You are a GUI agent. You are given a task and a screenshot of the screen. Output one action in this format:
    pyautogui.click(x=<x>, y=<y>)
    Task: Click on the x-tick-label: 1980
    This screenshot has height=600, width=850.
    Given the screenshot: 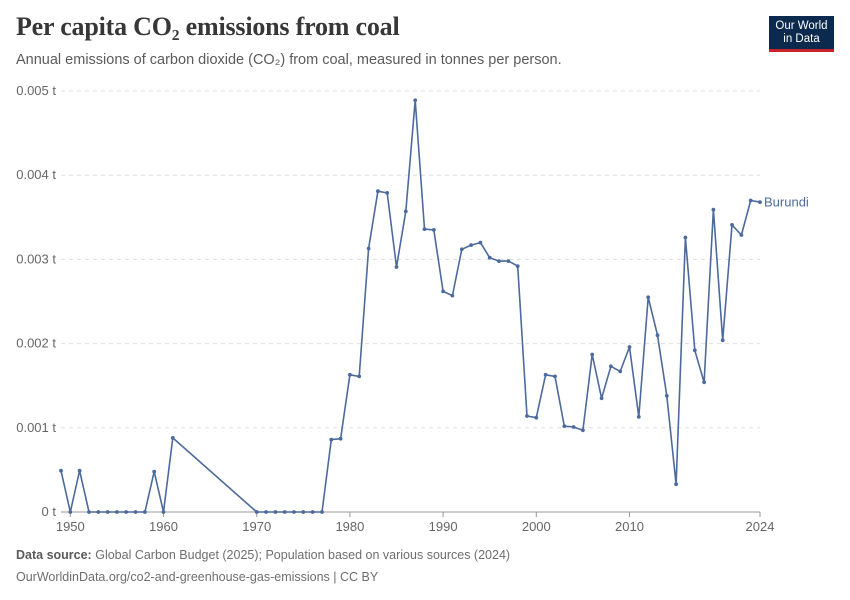 What is the action you would take?
    pyautogui.click(x=349, y=526)
    